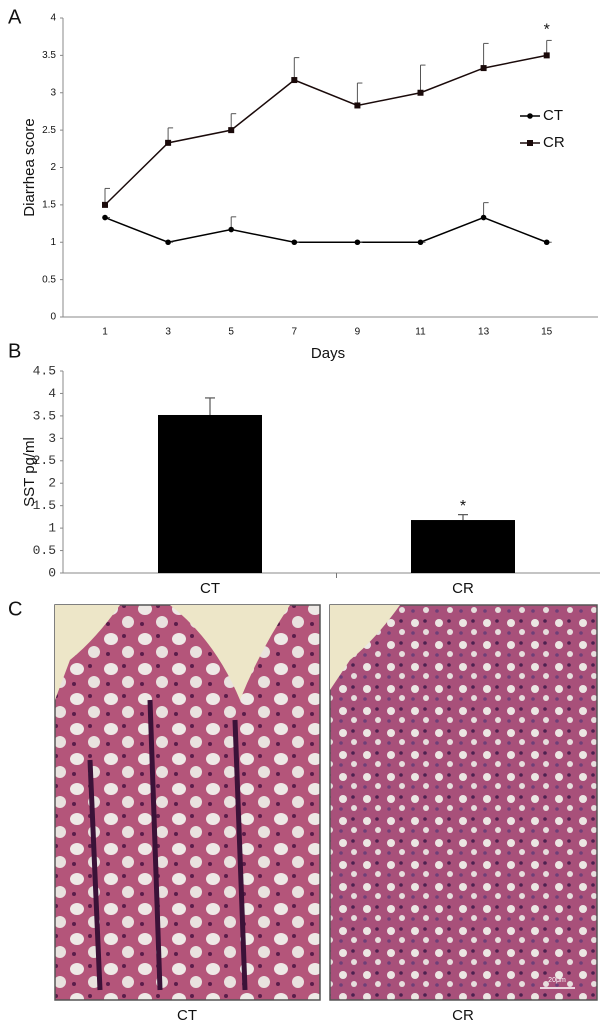  I want to click on panel-label: A, so click(15, 17).